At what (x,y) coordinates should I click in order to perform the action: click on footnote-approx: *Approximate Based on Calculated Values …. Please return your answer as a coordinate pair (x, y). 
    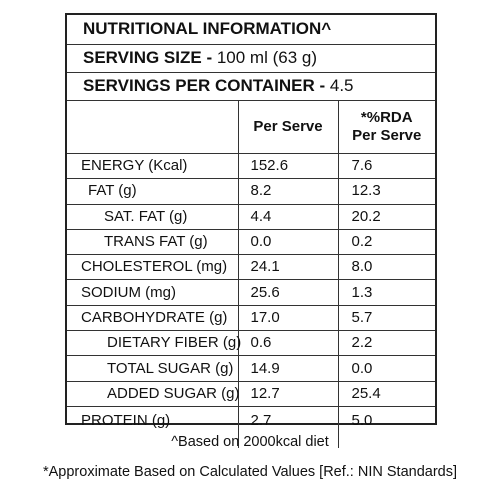
    Looking at the image, I should click on (249, 472).